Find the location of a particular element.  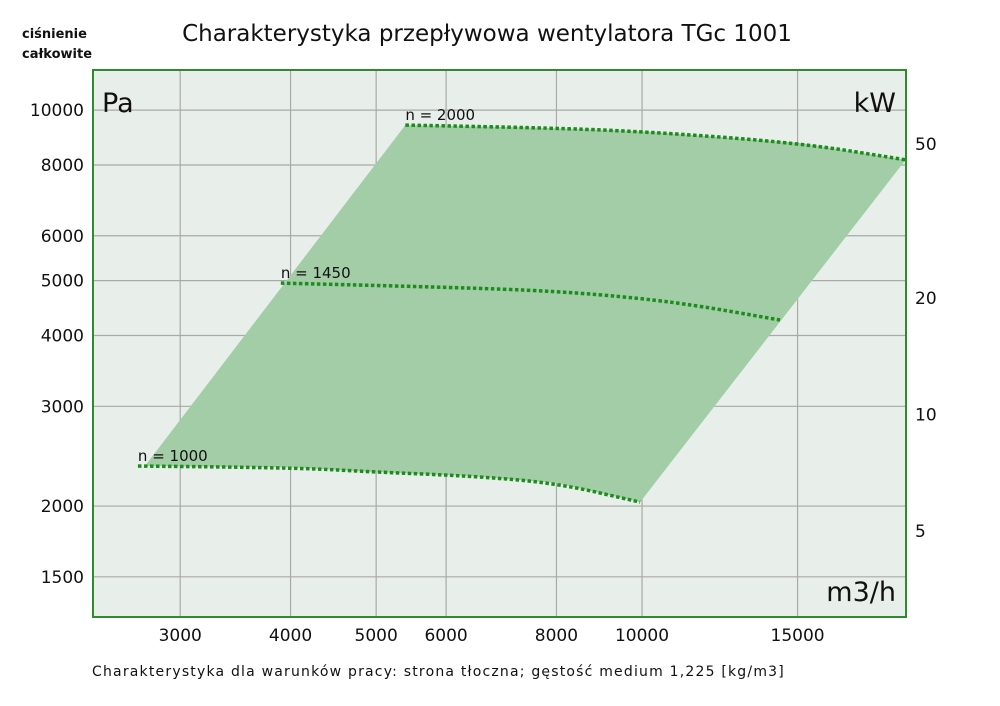

y-axis-title-line2: całkowite is located at coordinates (57, 54).